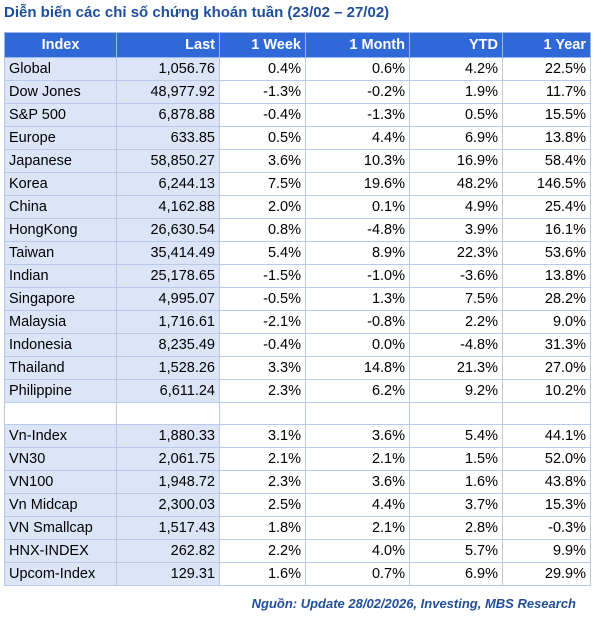 This screenshot has width=601, height=618. I want to click on year-change-cell: 52.0%, so click(546, 459).